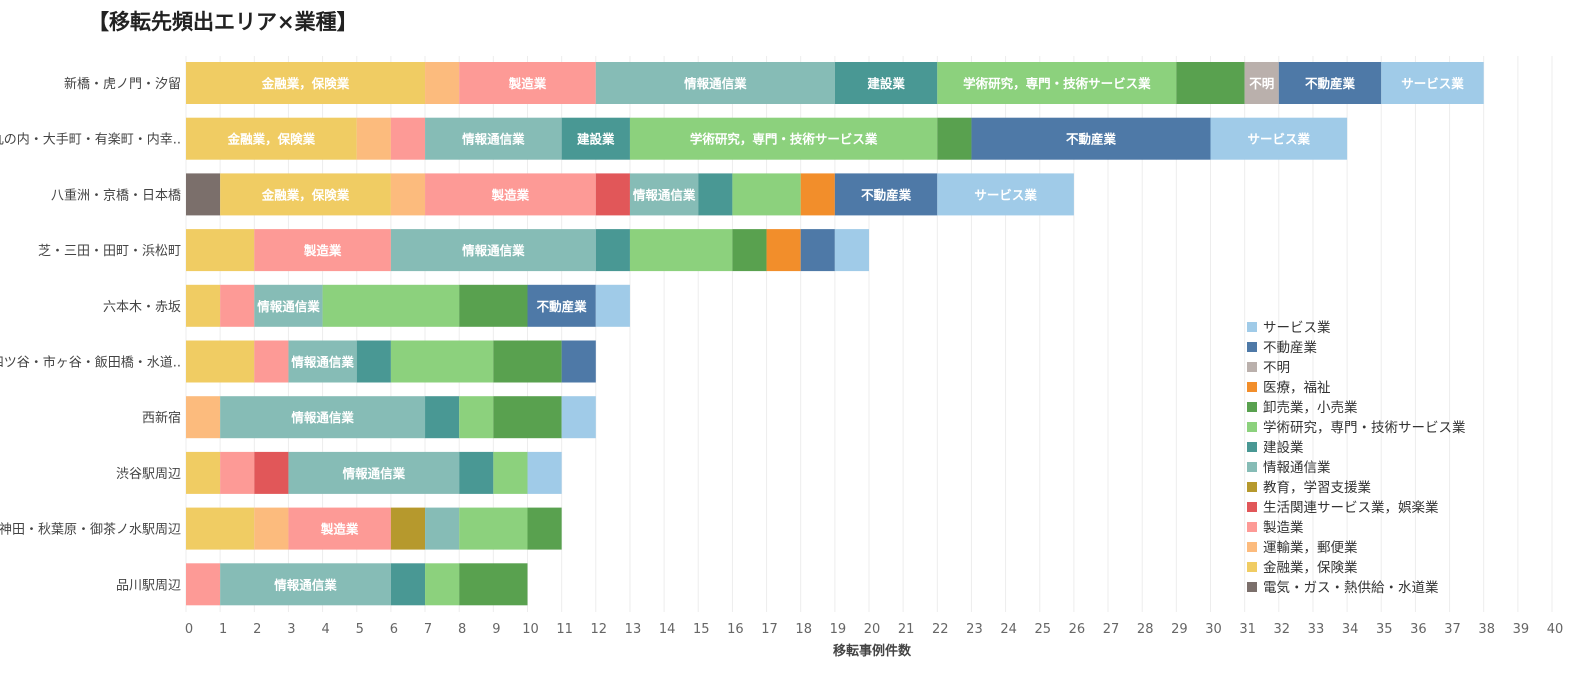 The image size is (1580, 677). What do you see at coordinates (360, 629) in the screenshot?
I see `x-tick-label: 5` at bounding box center [360, 629].